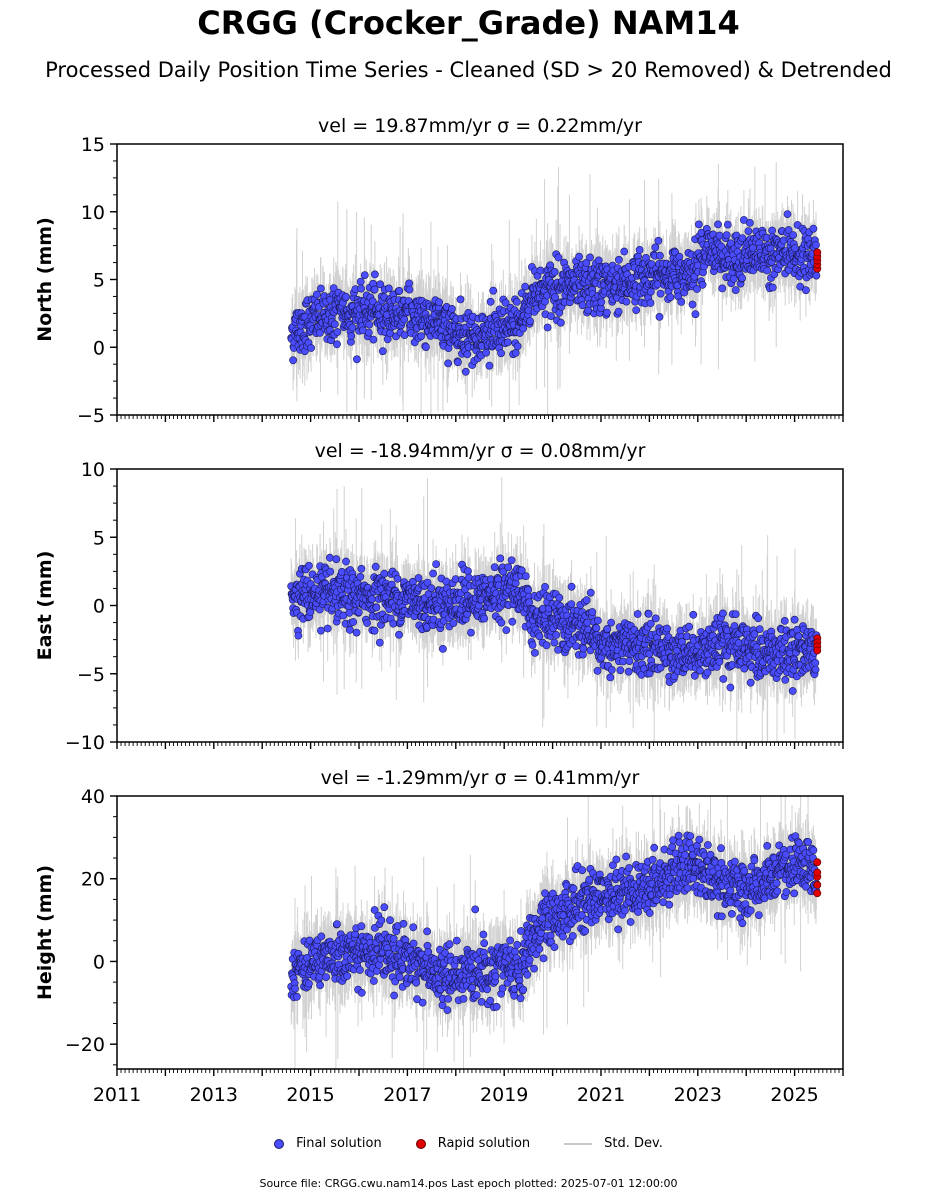 This screenshot has height=1200, width=937. What do you see at coordinates (698, 1095) in the screenshot?
I see `x-tick-label: 2023` at bounding box center [698, 1095].